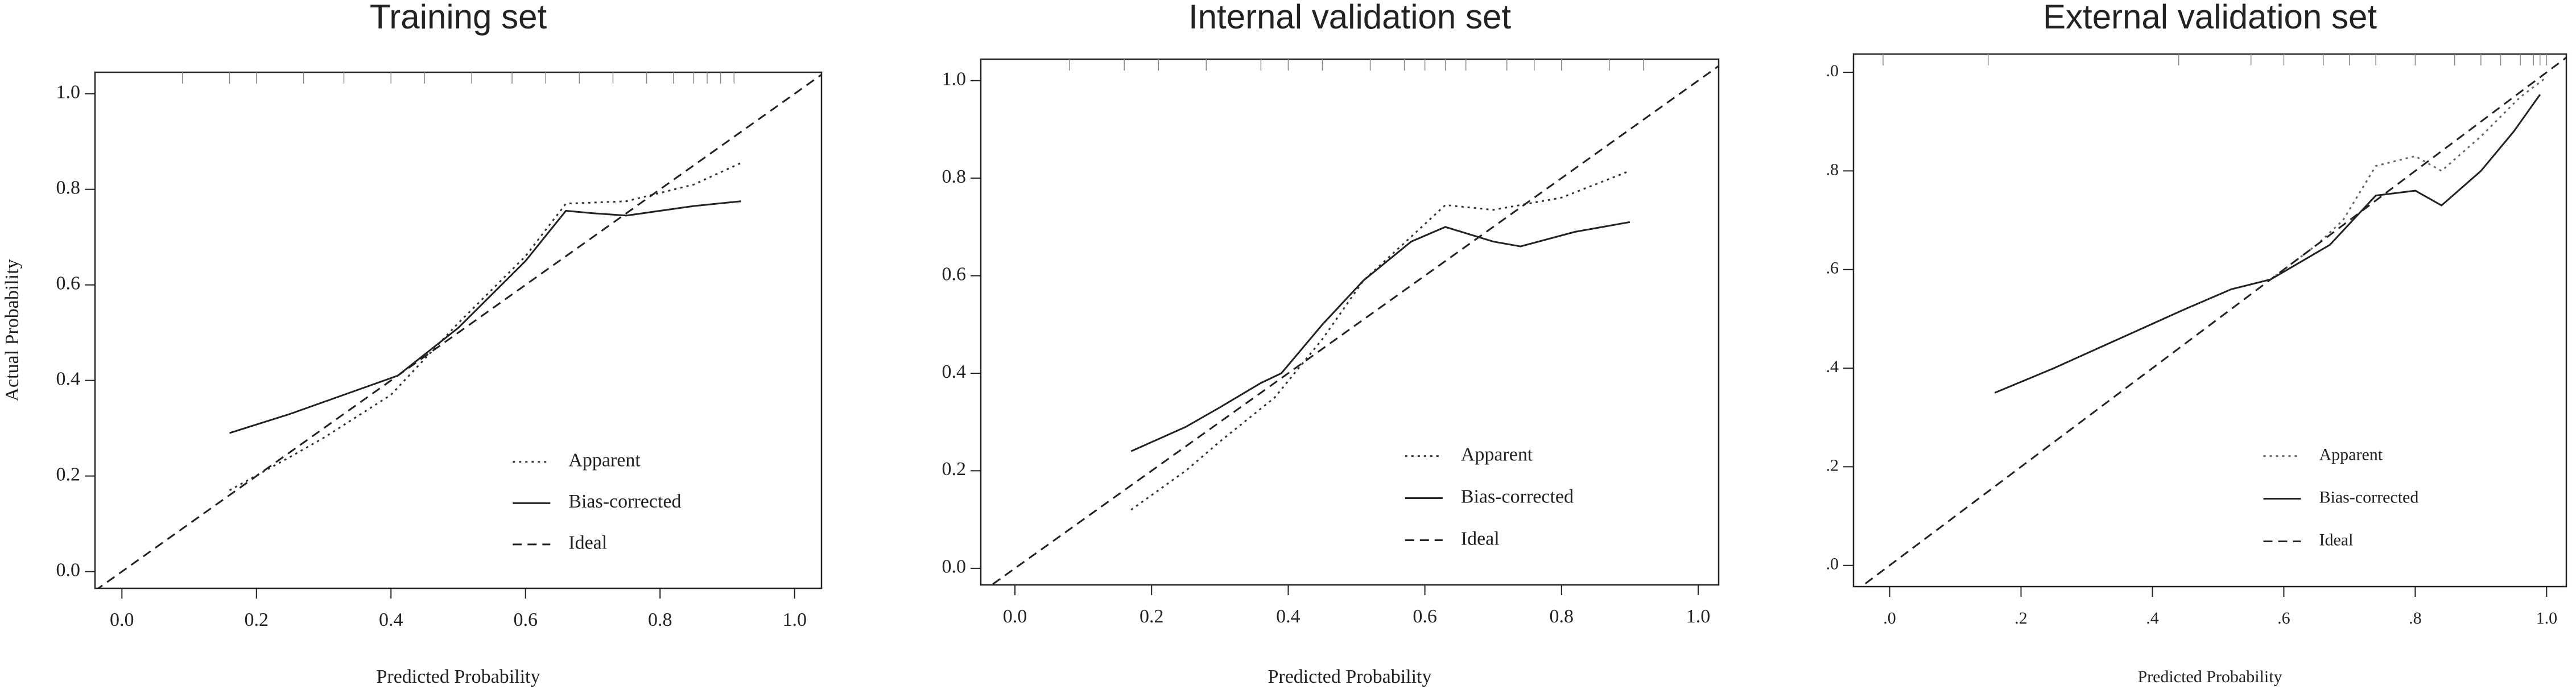 This screenshot has width=2576, height=693. I want to click on y-axis-label: Actual Probability, so click(12, 330).